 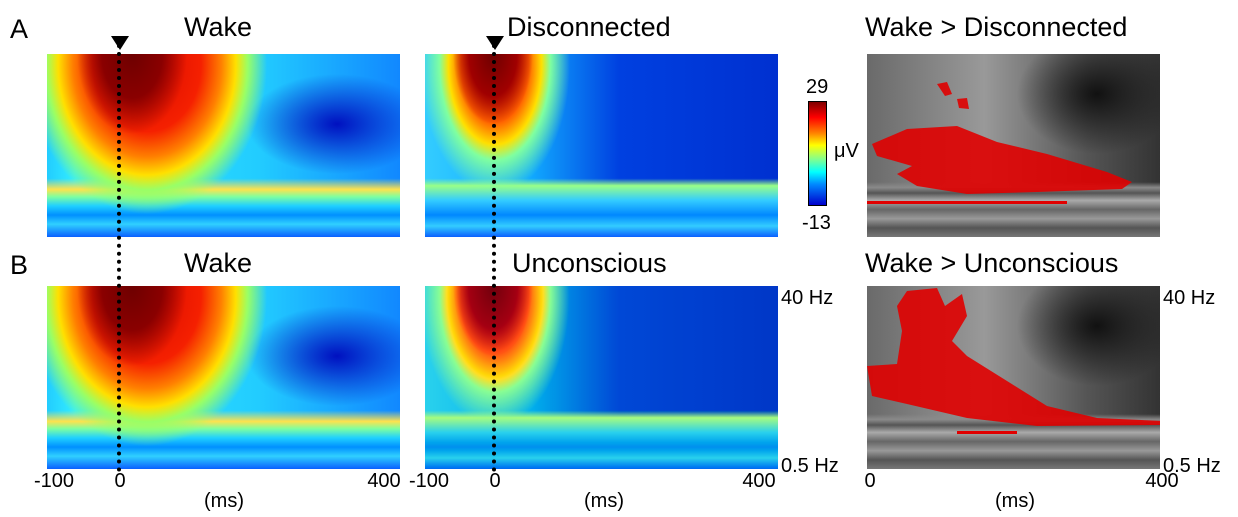 I want to click on colorbar-unit: μV, so click(x=846, y=151).